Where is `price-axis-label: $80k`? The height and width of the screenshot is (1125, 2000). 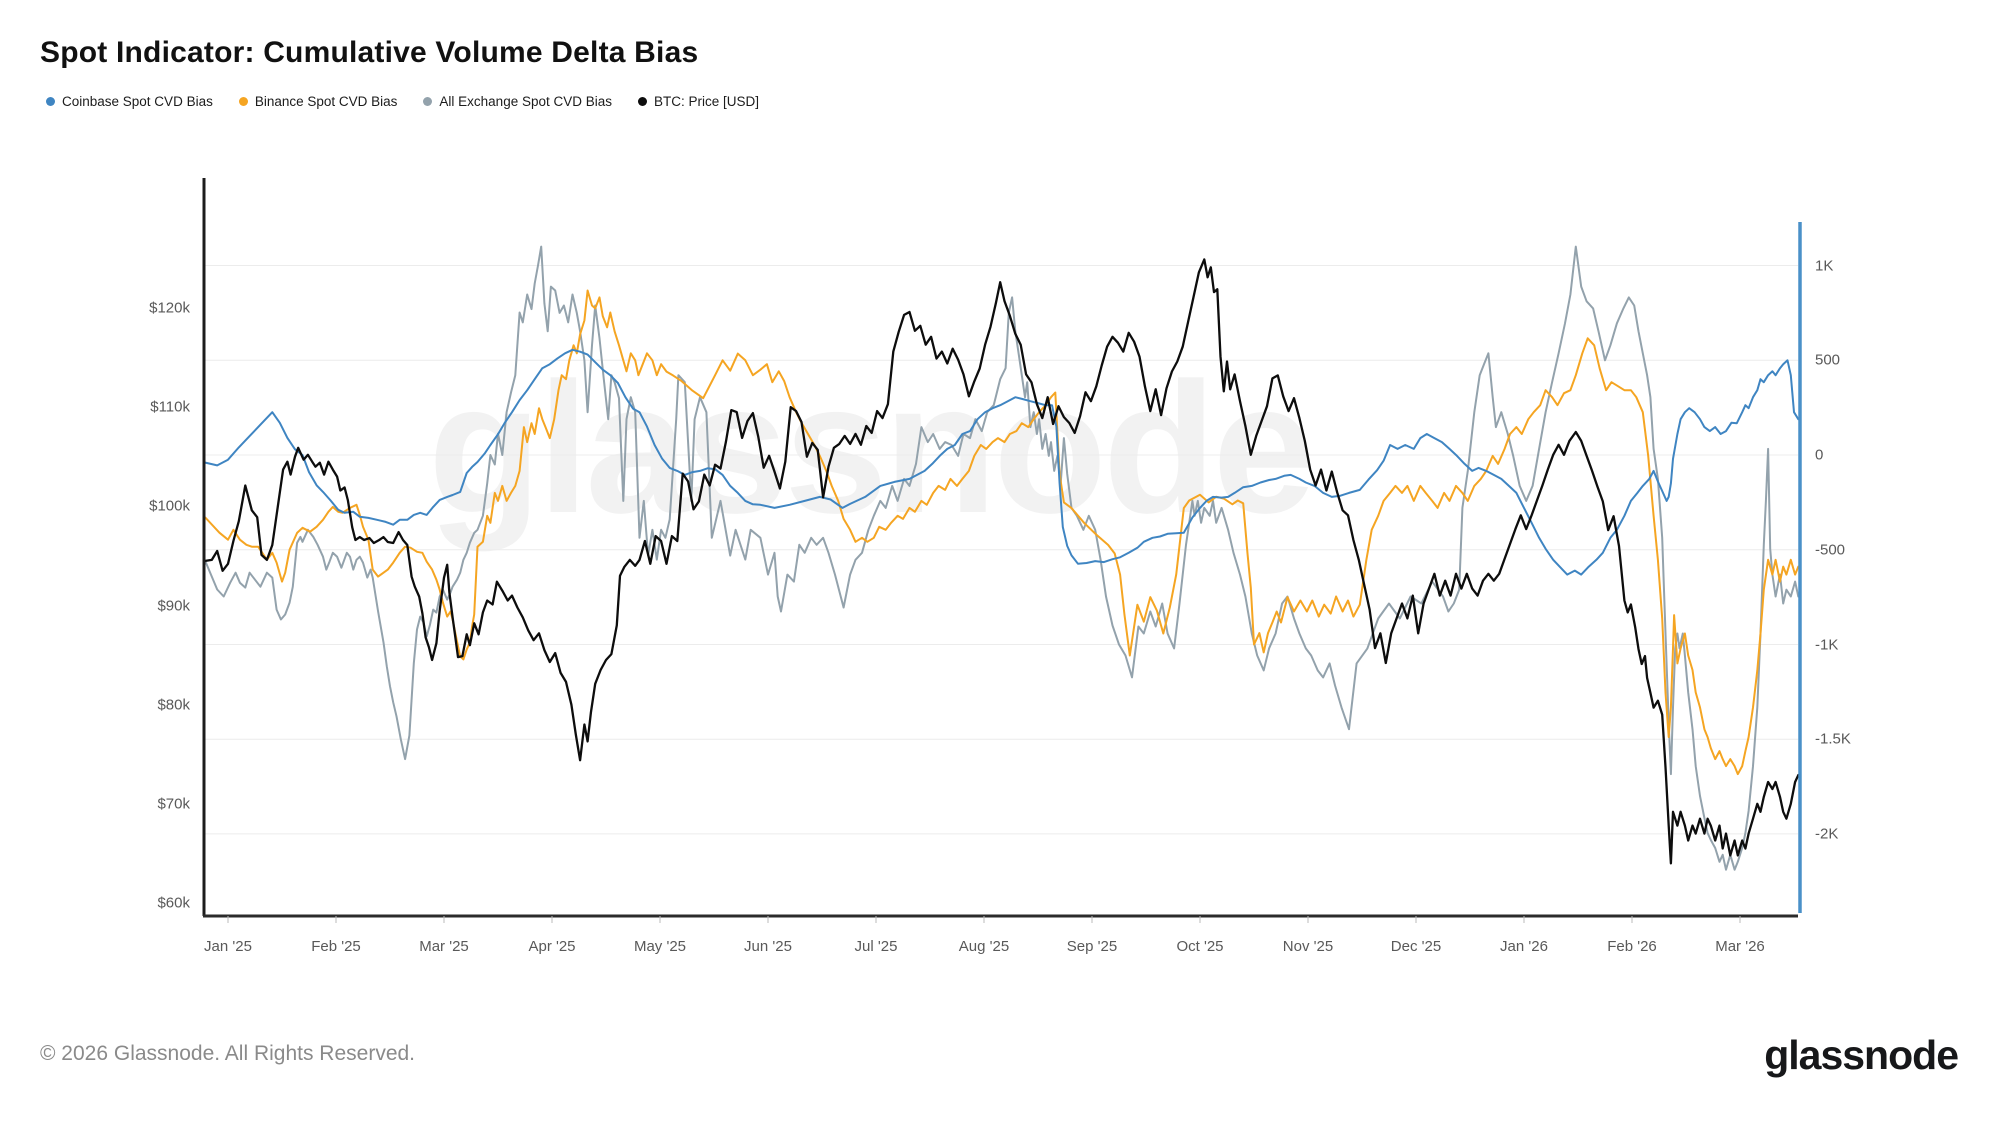 price-axis-label: $80k is located at coordinates (173, 705).